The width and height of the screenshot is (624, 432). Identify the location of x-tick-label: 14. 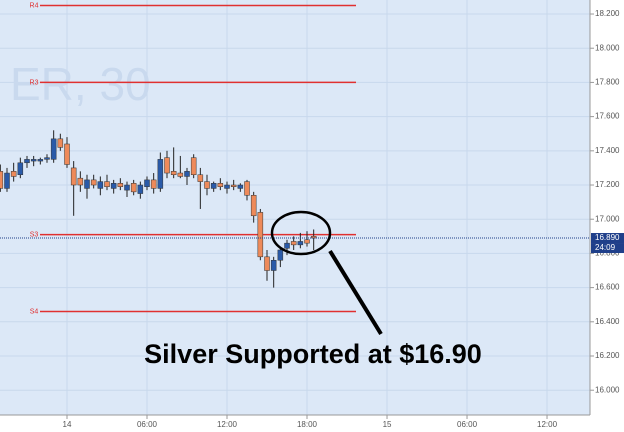
(67, 424).